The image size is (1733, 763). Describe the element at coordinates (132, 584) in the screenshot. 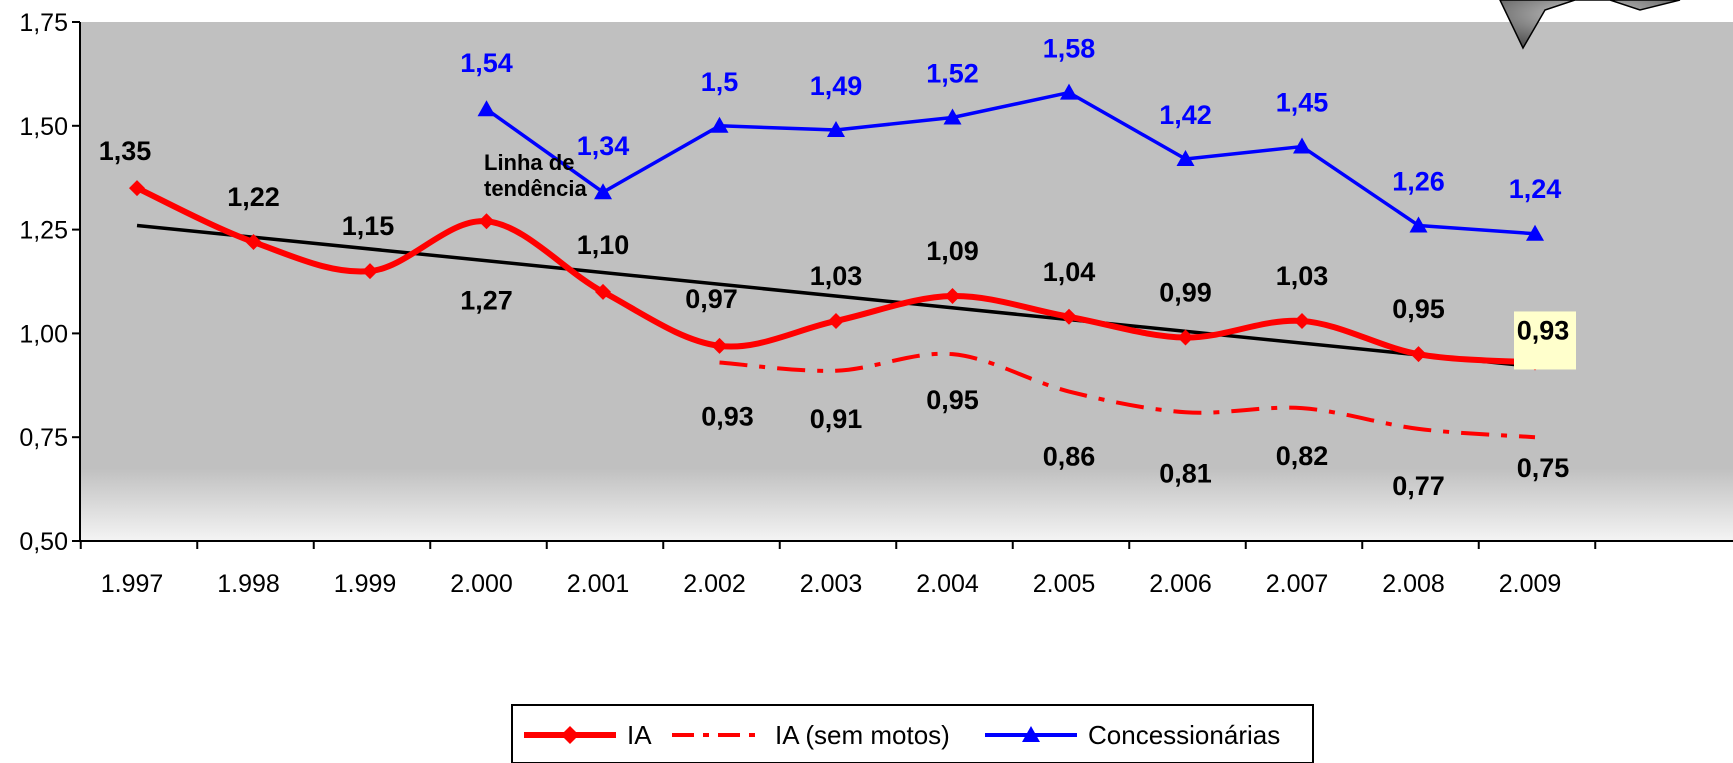

I see `x-tick-label: 1.997` at that location.